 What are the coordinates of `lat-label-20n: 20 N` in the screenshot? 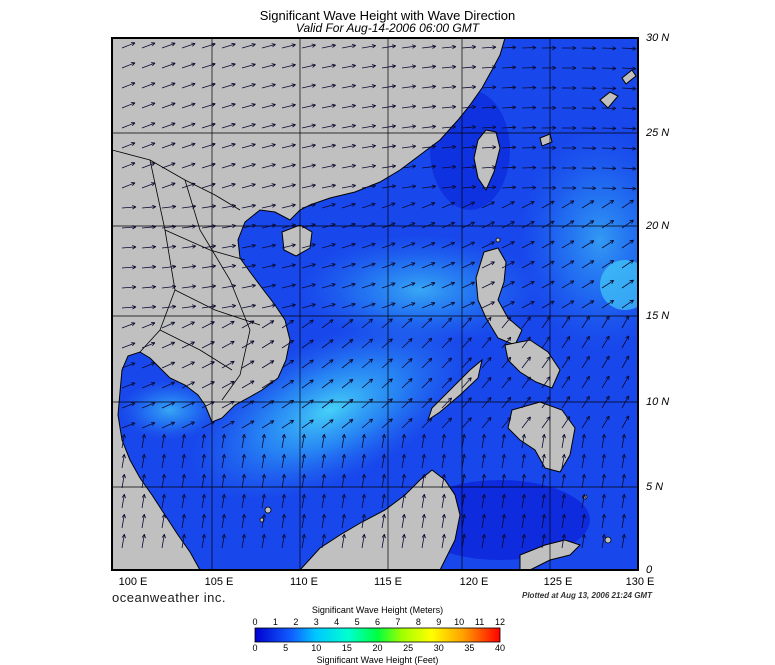 It's located at (658, 226).